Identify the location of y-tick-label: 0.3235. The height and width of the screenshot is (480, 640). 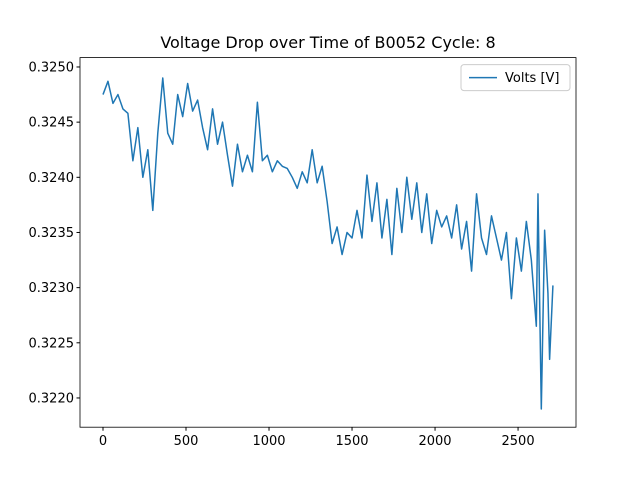
(52, 233).